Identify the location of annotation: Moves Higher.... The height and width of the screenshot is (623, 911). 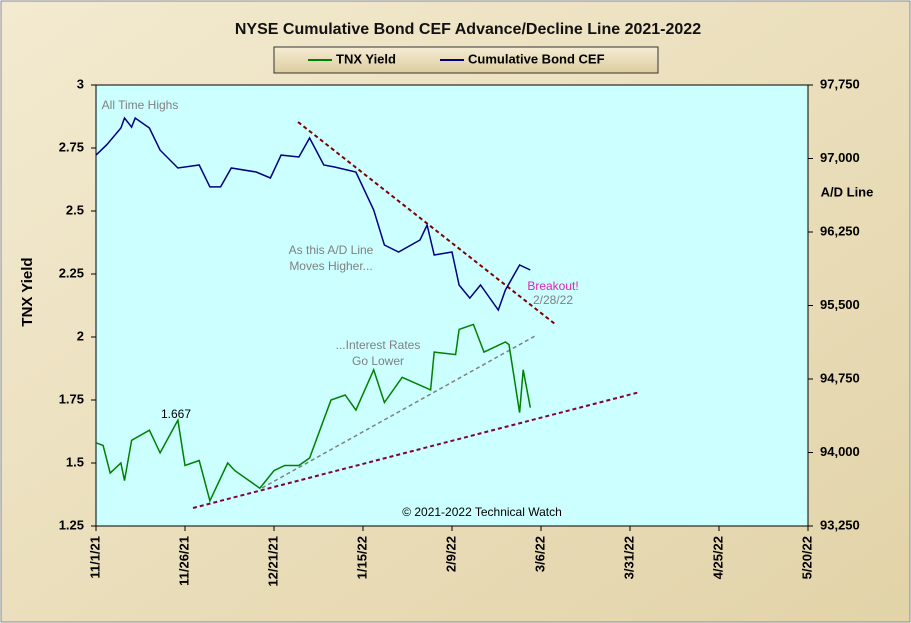
(330, 266).